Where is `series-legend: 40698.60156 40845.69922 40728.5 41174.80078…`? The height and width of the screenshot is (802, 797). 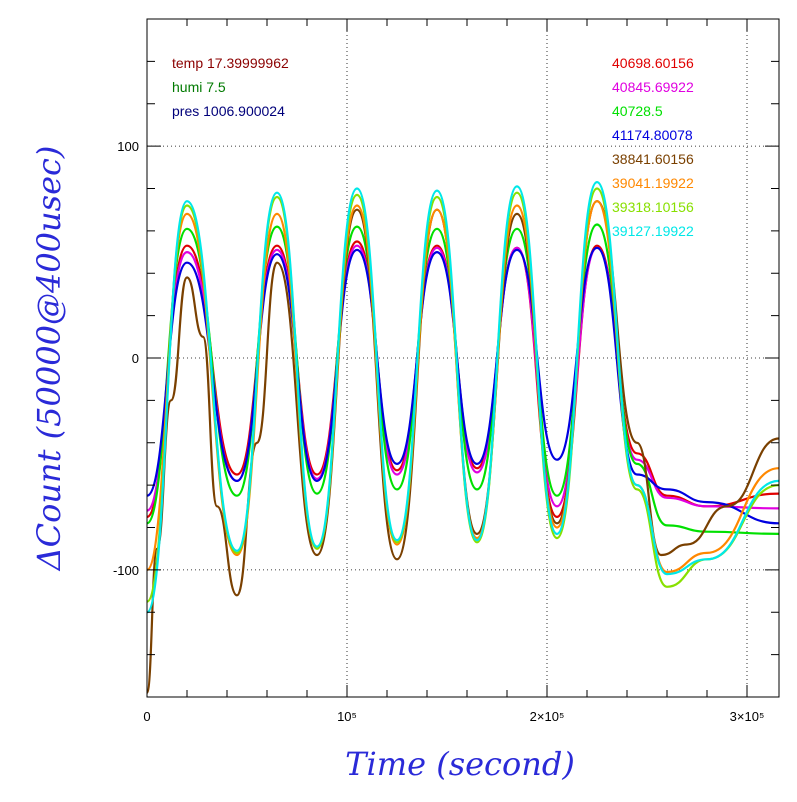
series-legend: 40698.60156 40845.69922 40728.5 41174.80078… is located at coordinates (653, 147).